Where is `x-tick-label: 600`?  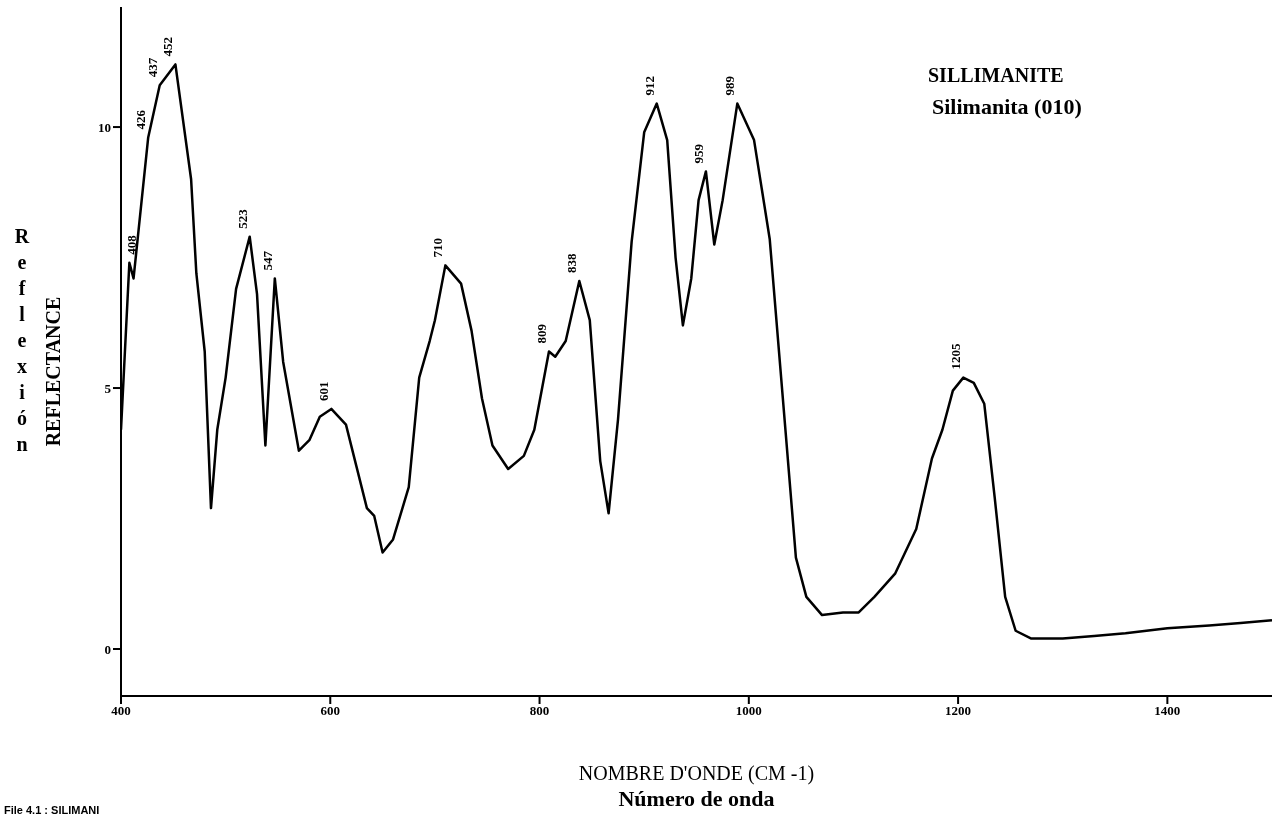
x-tick-label: 600 is located at coordinates (330, 711).